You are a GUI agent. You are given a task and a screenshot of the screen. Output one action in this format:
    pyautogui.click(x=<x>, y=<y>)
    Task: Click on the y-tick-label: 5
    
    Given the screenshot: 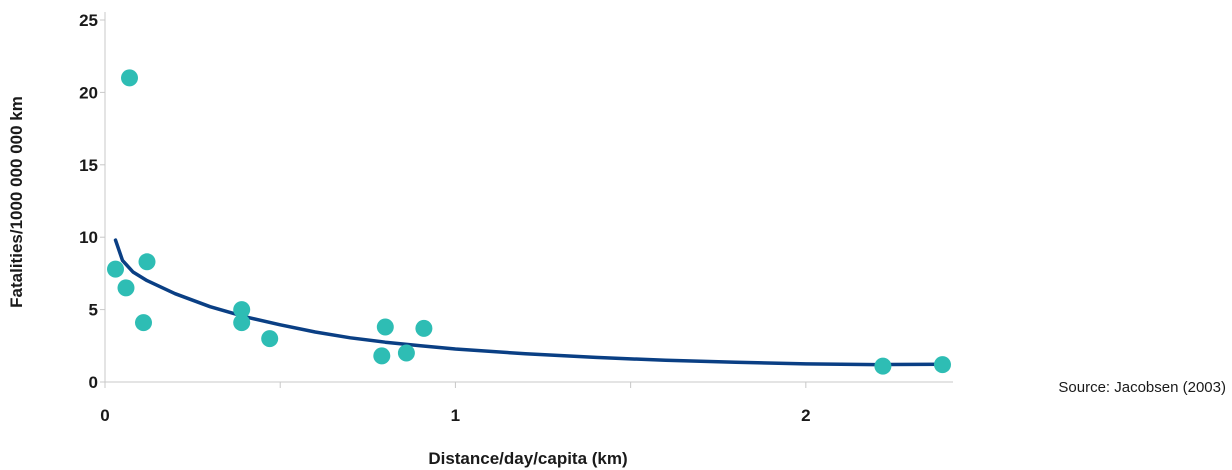 What is the action you would take?
    pyautogui.click(x=93, y=310)
    